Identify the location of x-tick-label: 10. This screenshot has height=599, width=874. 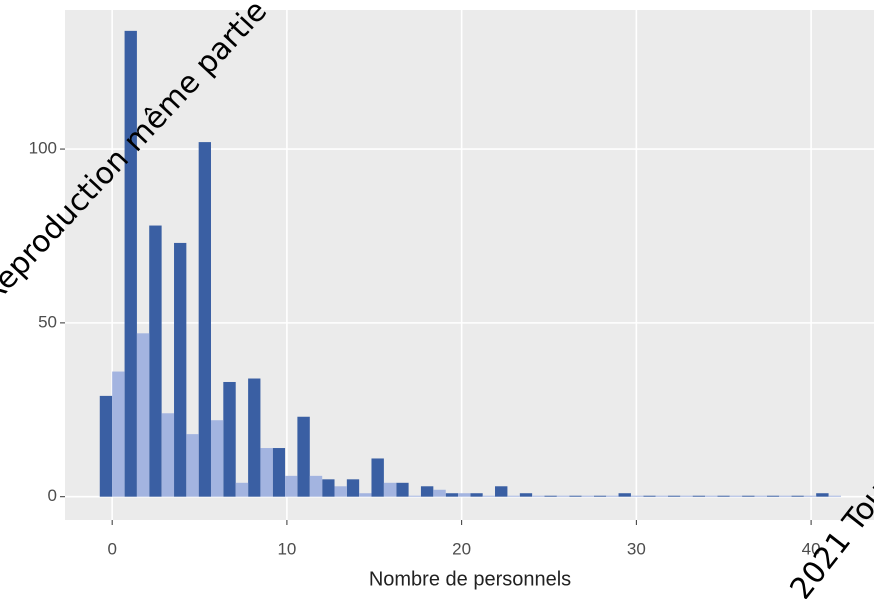
(286, 548).